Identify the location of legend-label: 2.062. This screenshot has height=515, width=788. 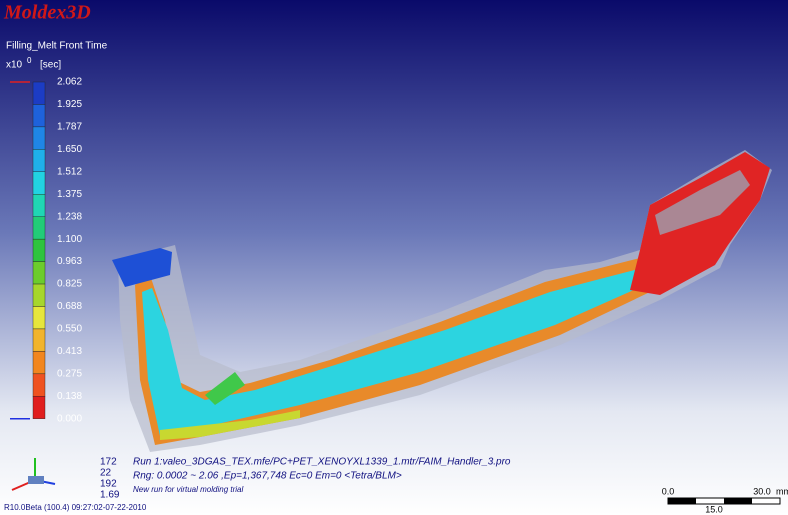
(69, 82).